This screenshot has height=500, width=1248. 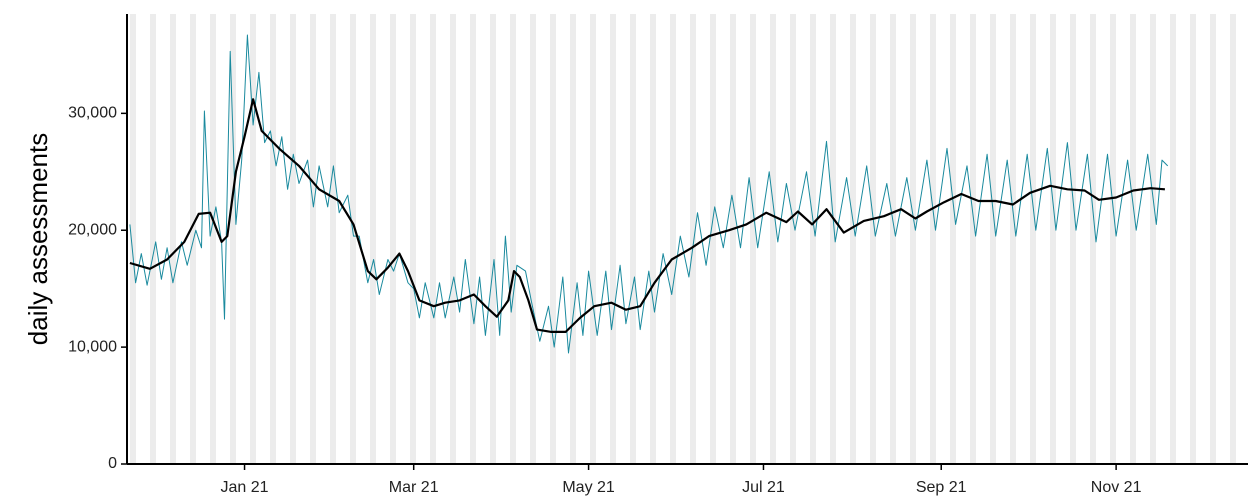 What do you see at coordinates (941, 487) in the screenshot?
I see `x-tick-label: Sep 21` at bounding box center [941, 487].